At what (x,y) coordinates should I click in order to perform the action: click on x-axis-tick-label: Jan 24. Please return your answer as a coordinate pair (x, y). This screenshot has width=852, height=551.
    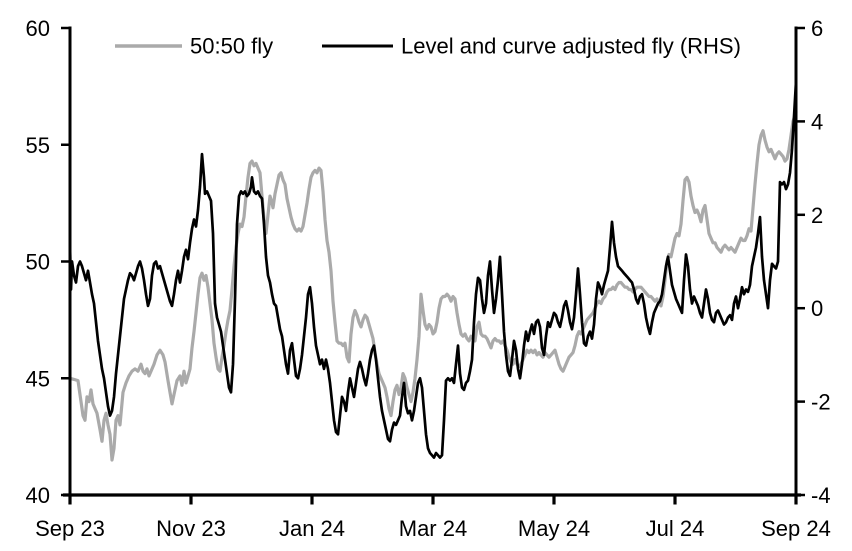
    Looking at the image, I should click on (312, 528).